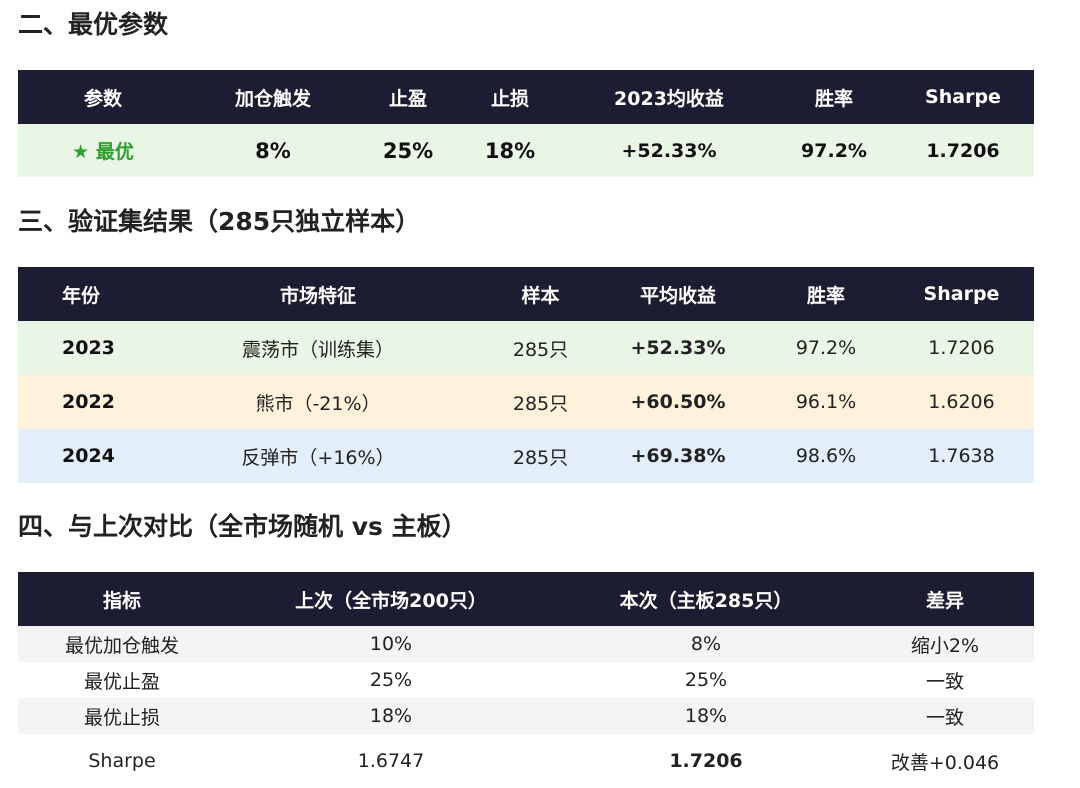 The height and width of the screenshot is (788, 1080). I want to click on col-header-curr: 本次（主板285只）, so click(706, 599).